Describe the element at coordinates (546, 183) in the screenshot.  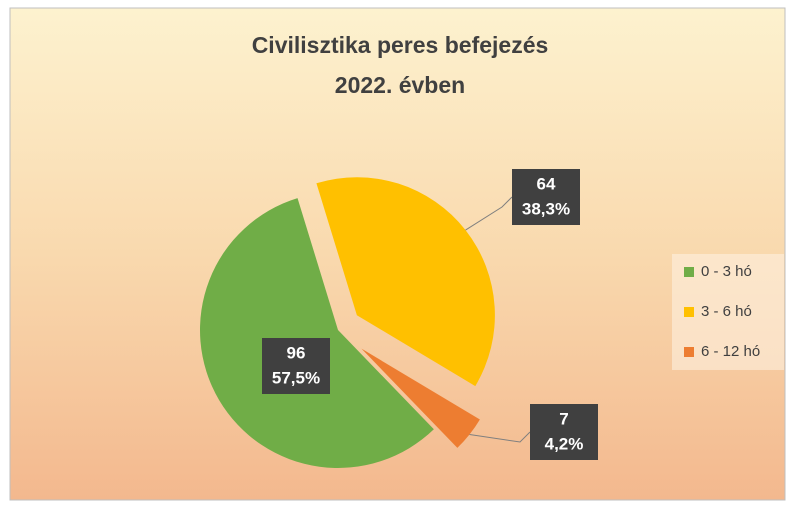
I see `data-label-value: 64` at that location.